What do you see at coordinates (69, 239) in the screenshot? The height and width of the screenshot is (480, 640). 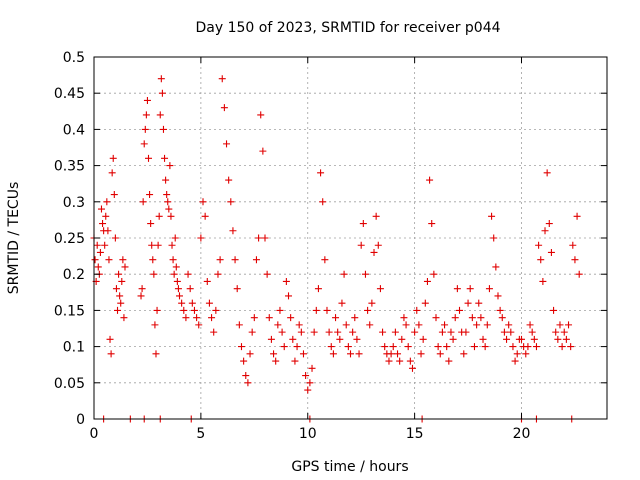 I see `y-tick-label: 0.25` at bounding box center [69, 239].